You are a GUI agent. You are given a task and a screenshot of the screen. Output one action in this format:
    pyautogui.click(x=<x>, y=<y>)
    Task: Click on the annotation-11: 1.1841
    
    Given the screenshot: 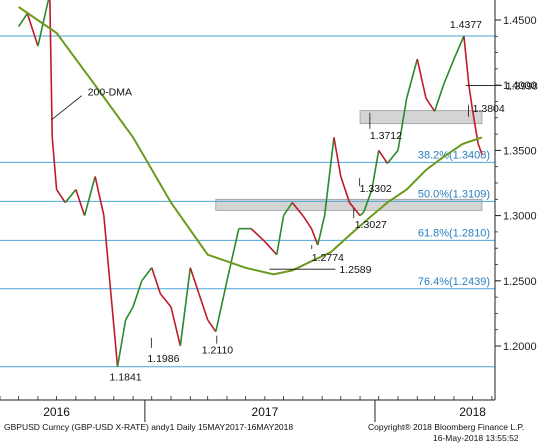 What is the action you would take?
    pyautogui.click(x=126, y=378)
    